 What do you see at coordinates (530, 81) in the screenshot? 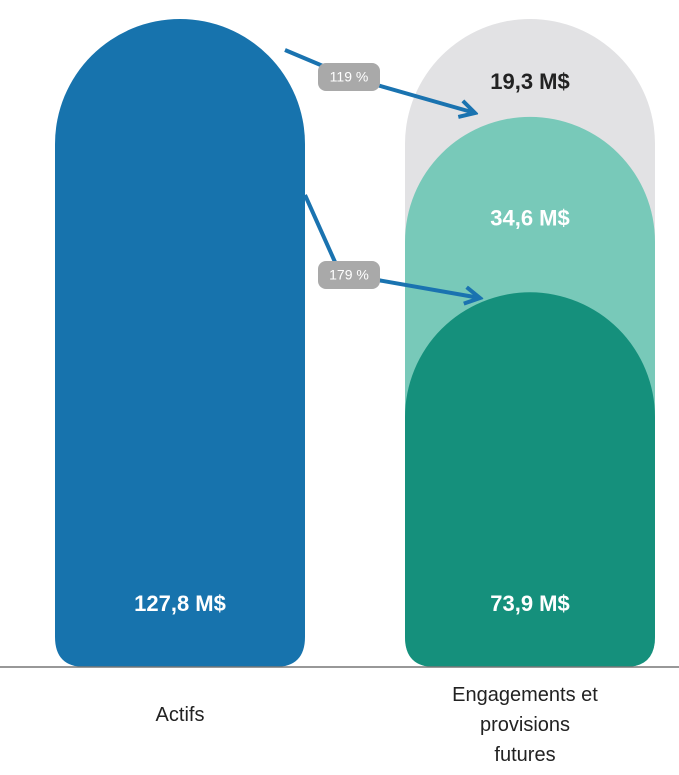
I see `value-label: 19,3 M$` at bounding box center [530, 81].